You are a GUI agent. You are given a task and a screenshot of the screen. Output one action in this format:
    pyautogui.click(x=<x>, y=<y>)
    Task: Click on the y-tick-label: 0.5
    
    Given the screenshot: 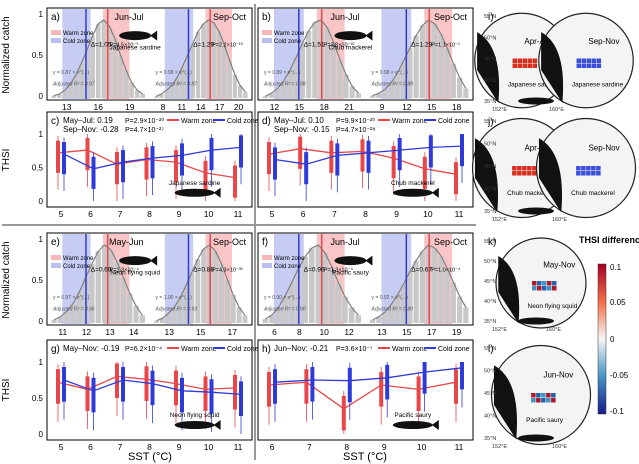 What is the action you would take?
    pyautogui.click(x=38, y=55)
    